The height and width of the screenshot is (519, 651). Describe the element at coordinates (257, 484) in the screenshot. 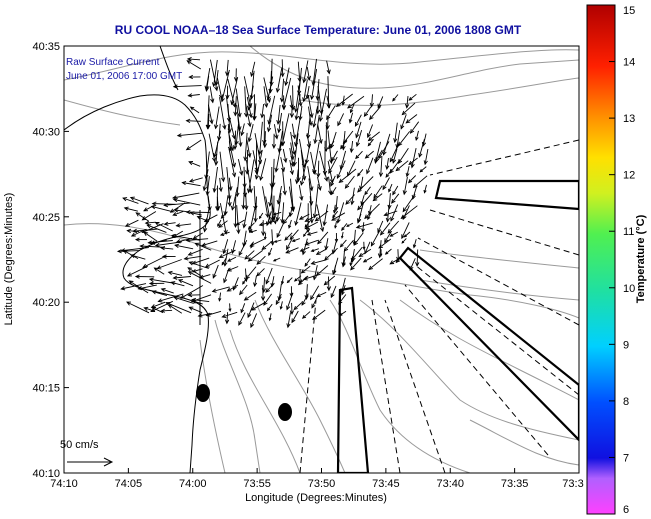

I see `x-tick-label: 73:55` at that location.